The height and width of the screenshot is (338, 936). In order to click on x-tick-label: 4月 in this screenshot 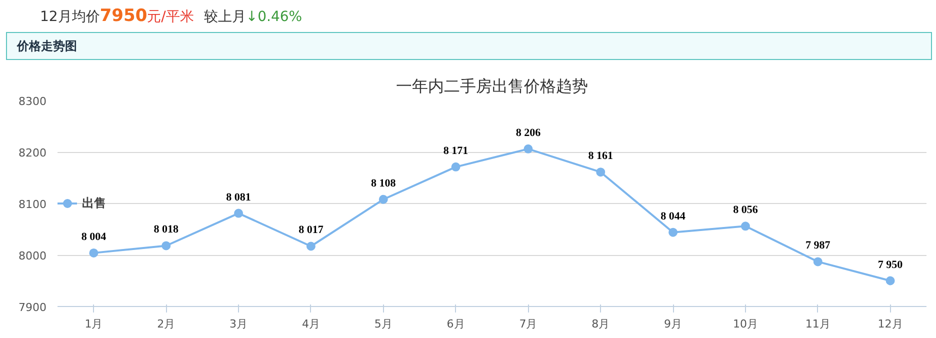, I will do `click(311, 324)`.